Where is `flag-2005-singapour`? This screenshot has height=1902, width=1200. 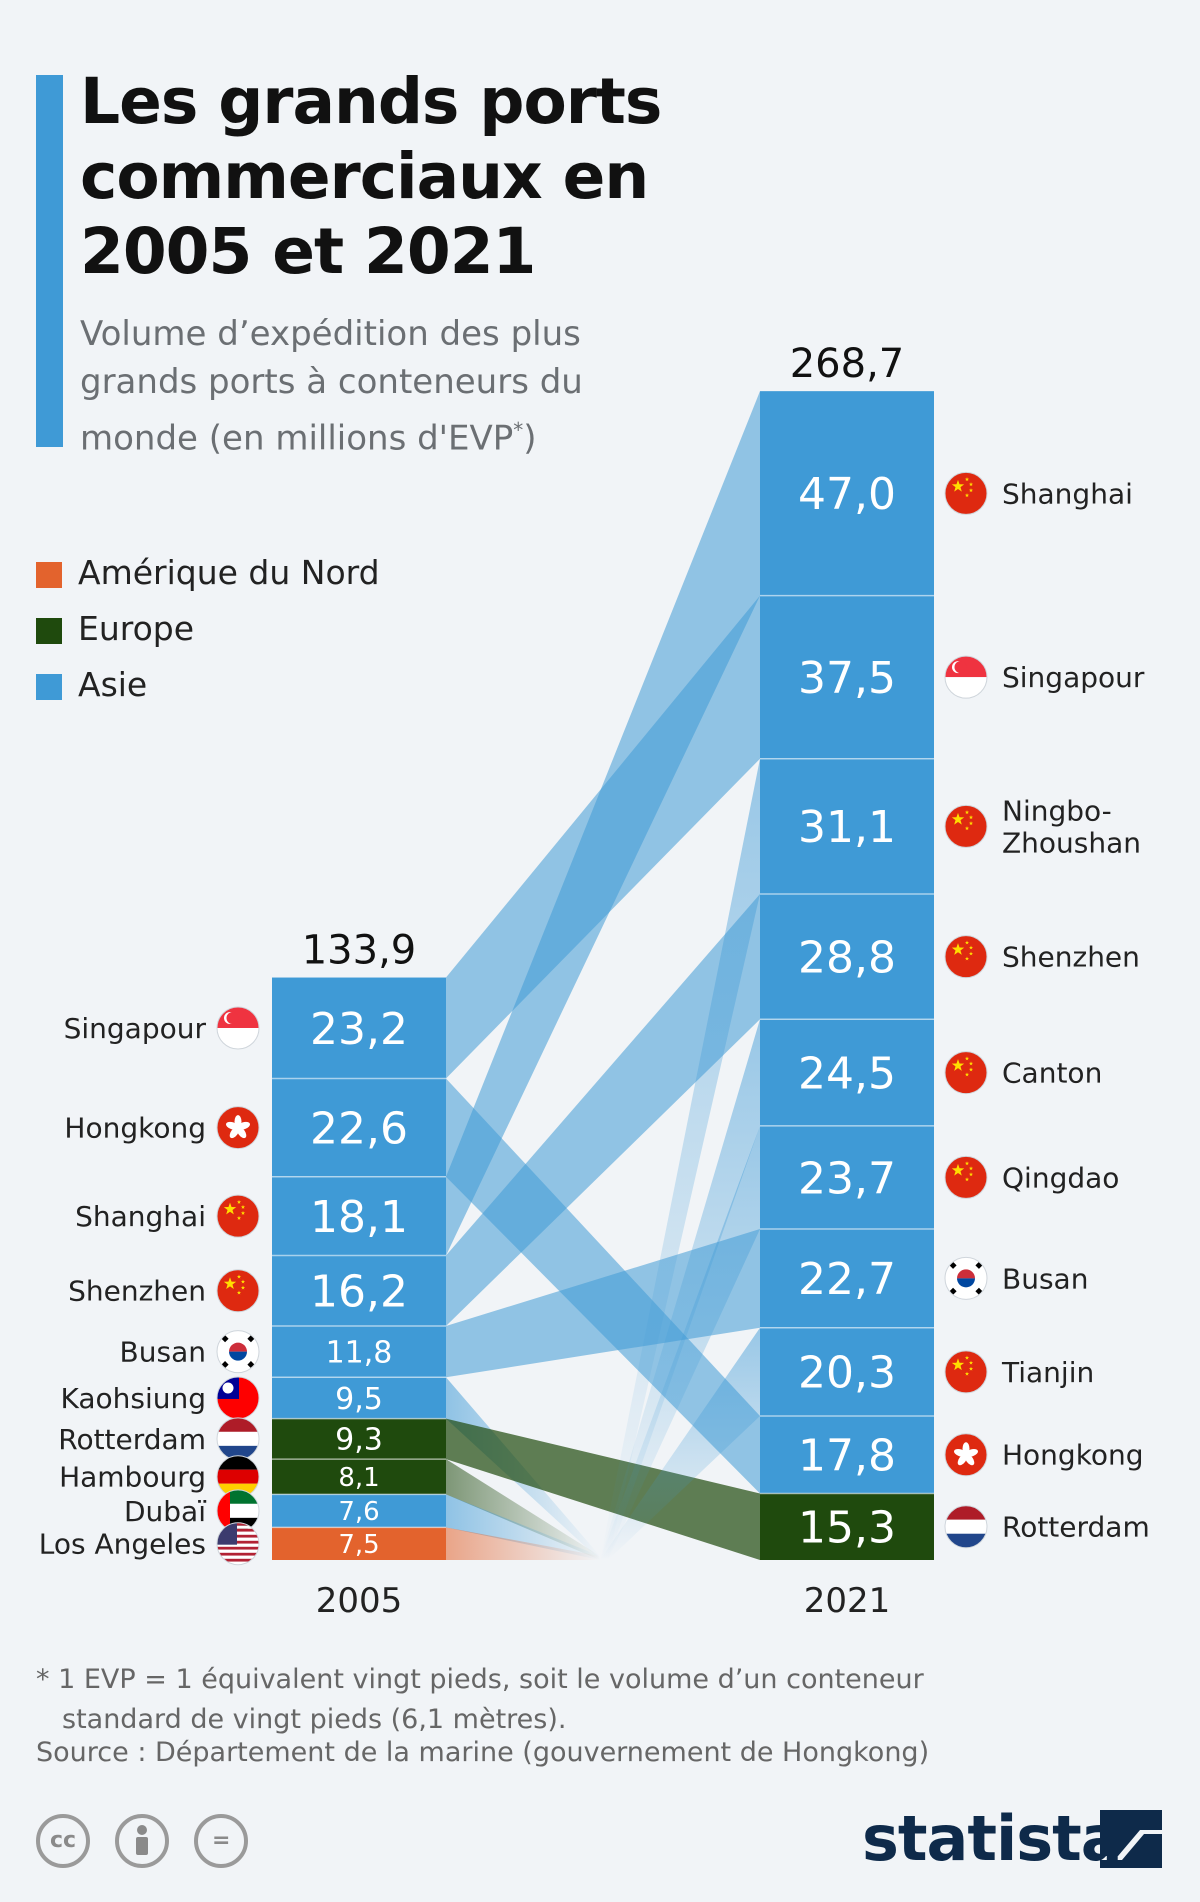
flag-2005-singapour is located at coordinates (238, 1028).